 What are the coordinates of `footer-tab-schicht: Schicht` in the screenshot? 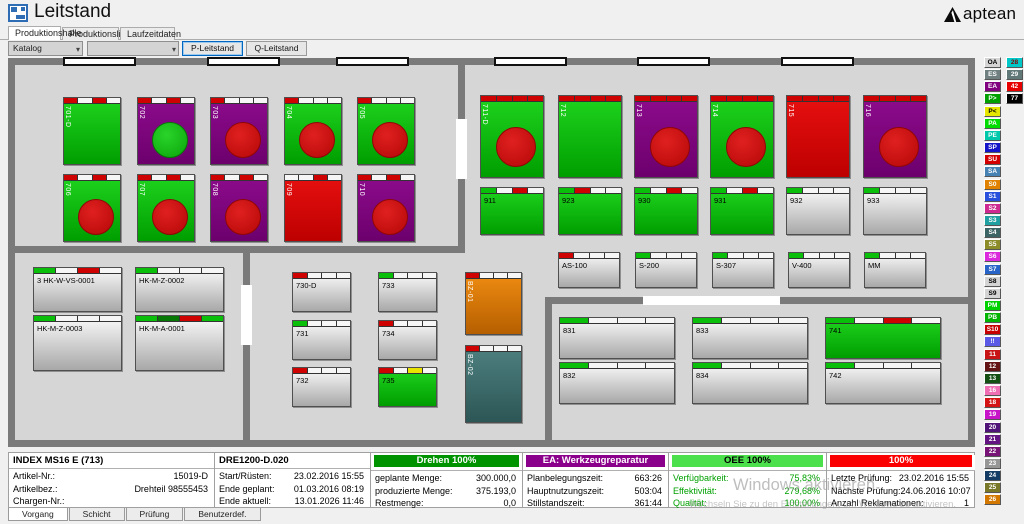 It's located at (96, 514).